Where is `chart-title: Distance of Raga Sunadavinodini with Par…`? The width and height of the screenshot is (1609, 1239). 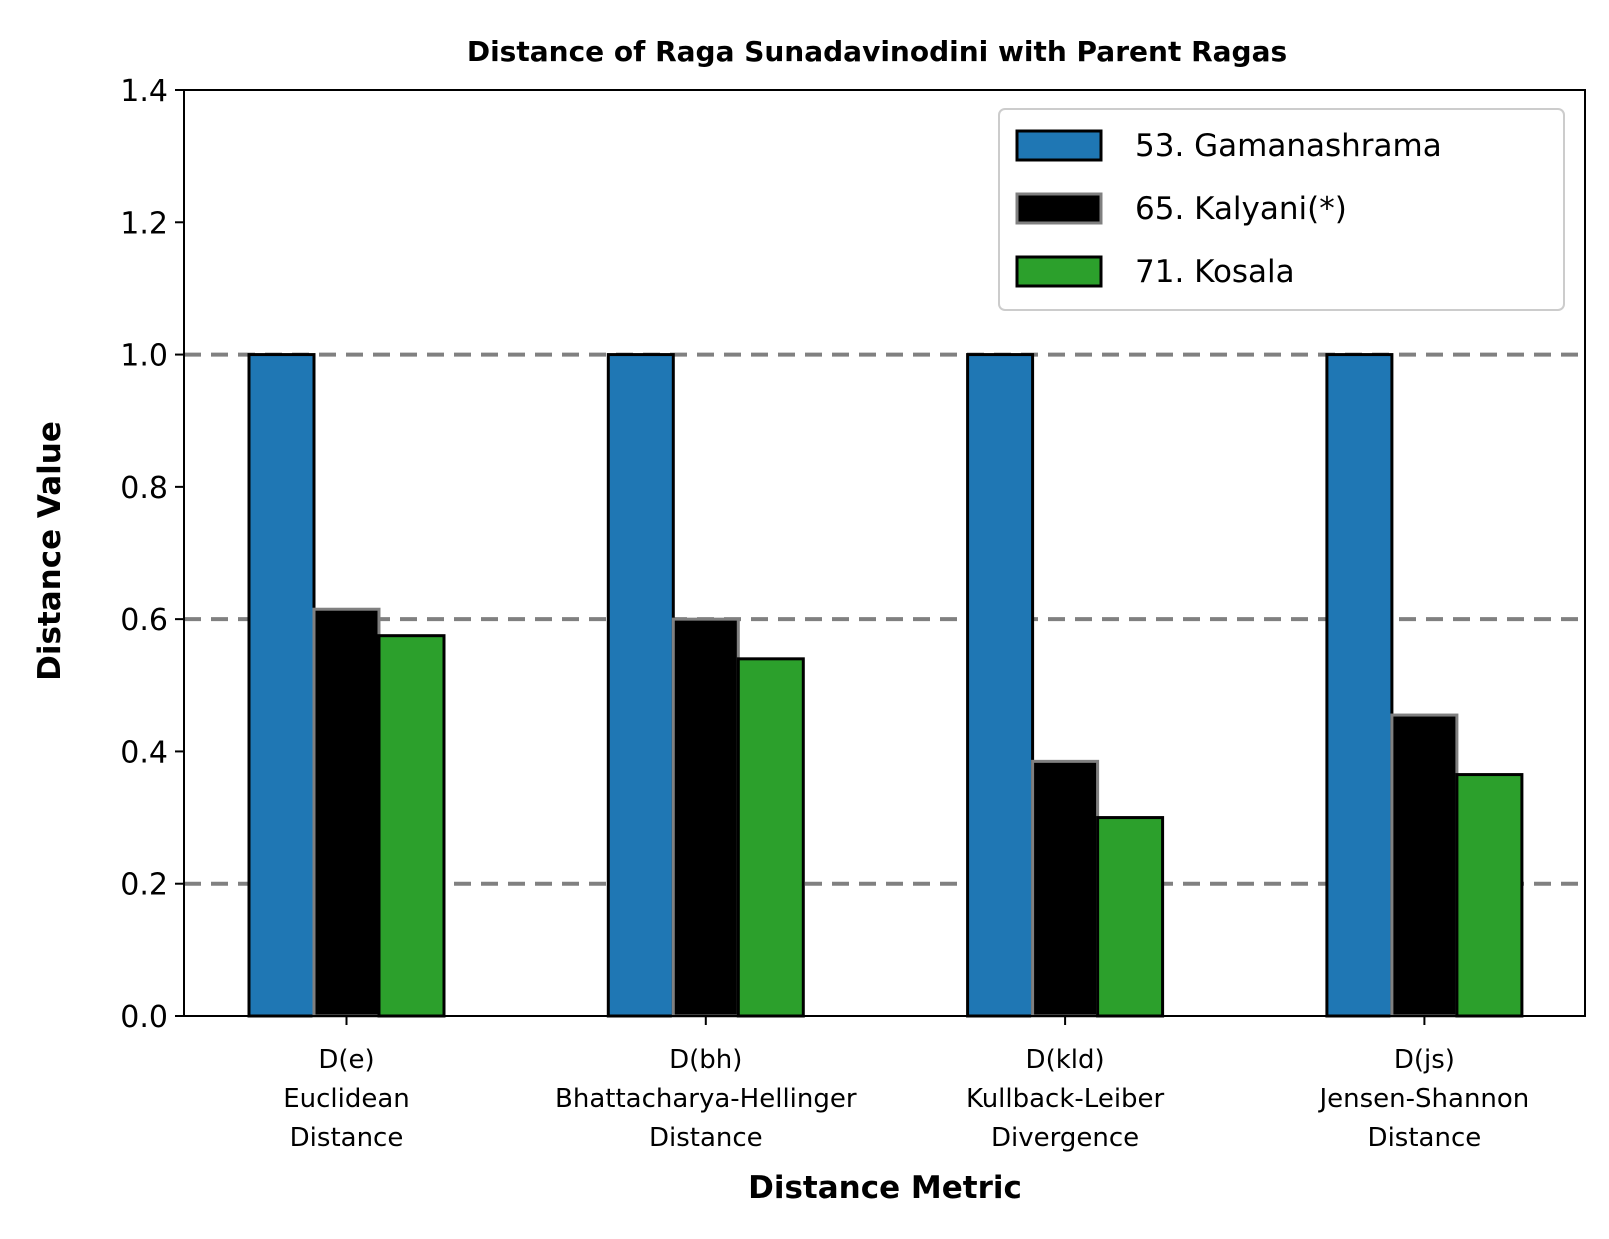
chart-title: Distance of Raga Sunadavinodini with Par… is located at coordinates (877, 51).